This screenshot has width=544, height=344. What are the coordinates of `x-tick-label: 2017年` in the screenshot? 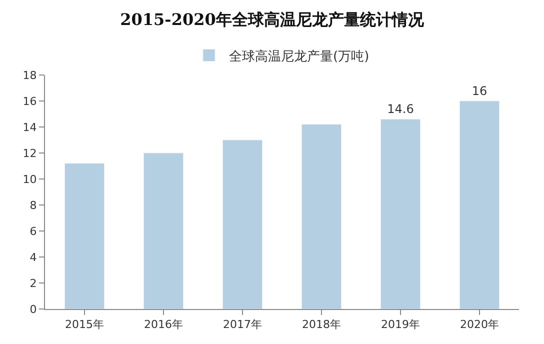 It's located at (242, 325).